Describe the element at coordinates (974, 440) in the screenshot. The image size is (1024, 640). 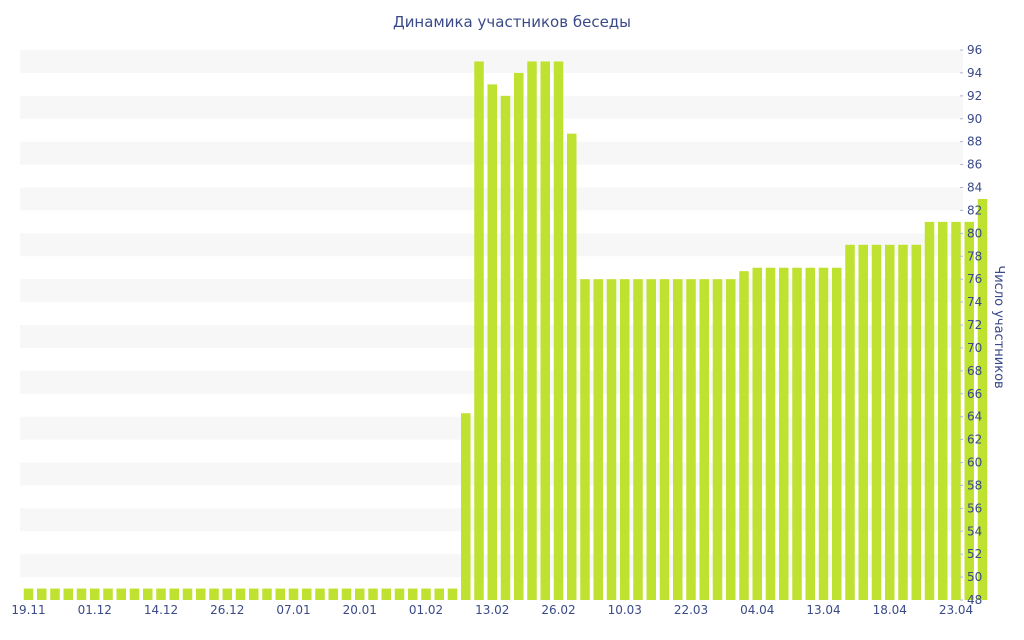
I see `y-tick-label: 62` at that location.